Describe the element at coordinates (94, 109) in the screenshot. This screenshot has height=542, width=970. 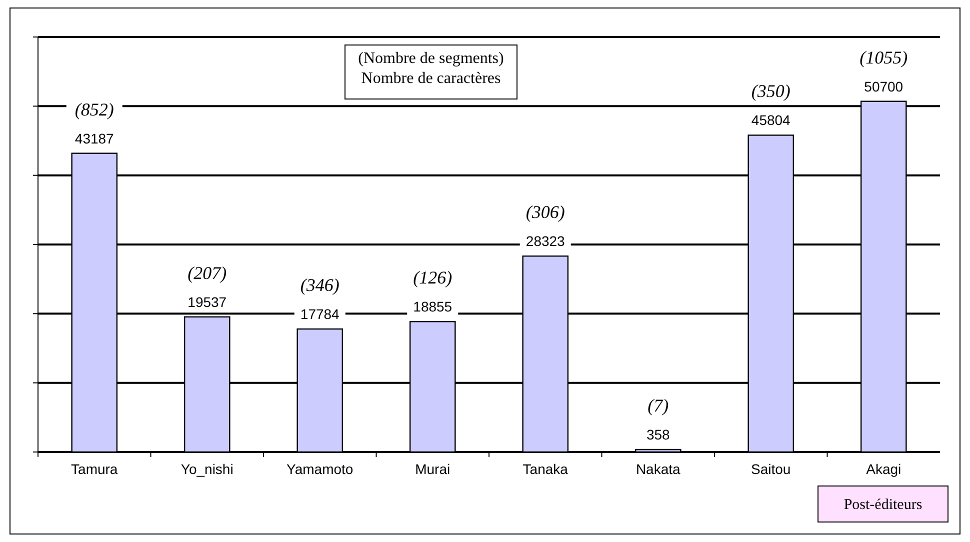
I see `annotation: (852)` at that location.